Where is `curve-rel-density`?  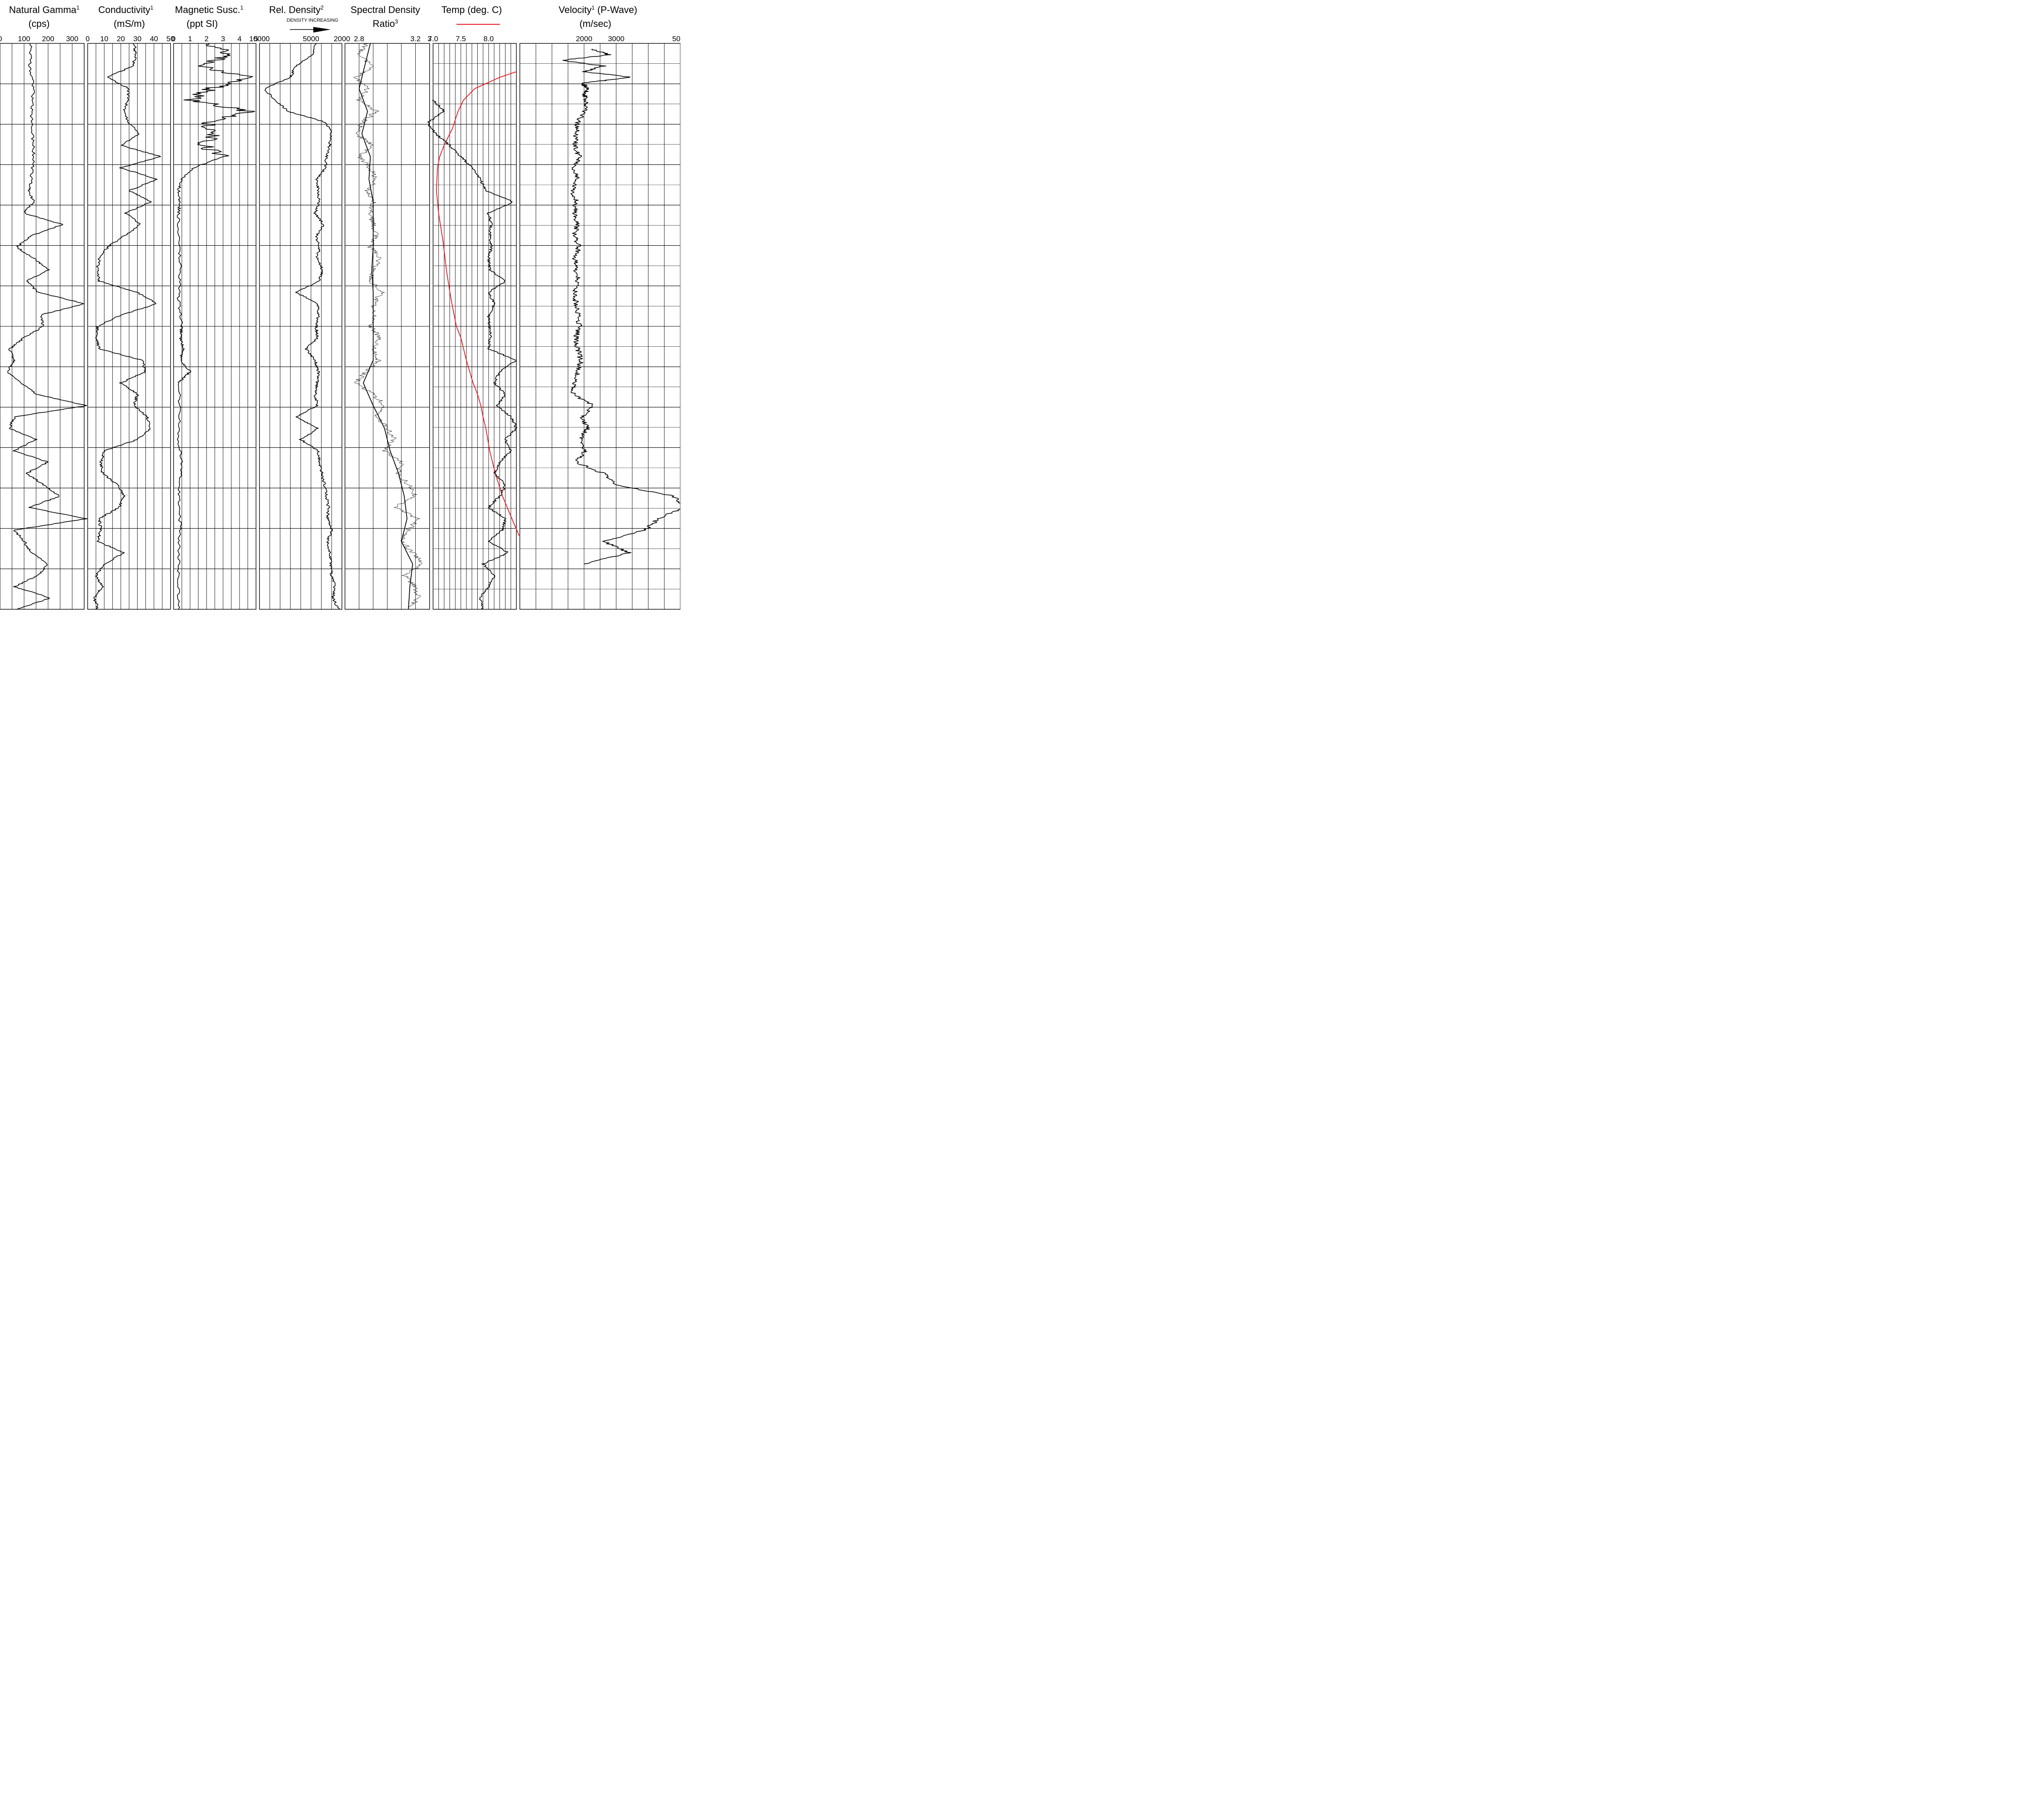
curve-rel-density is located at coordinates (302, 326).